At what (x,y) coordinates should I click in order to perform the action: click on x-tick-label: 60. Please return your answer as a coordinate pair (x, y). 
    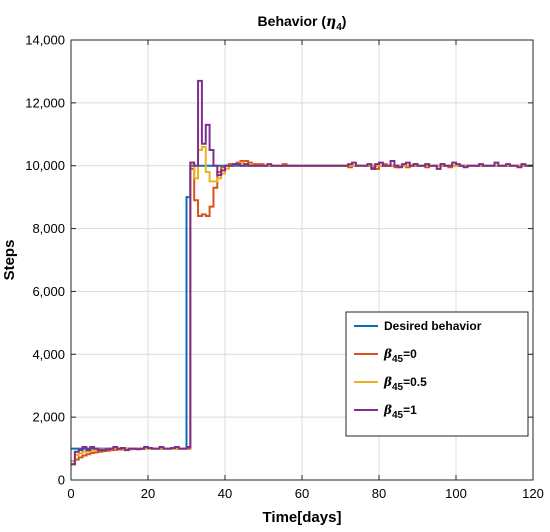
    Looking at the image, I should click on (302, 493).